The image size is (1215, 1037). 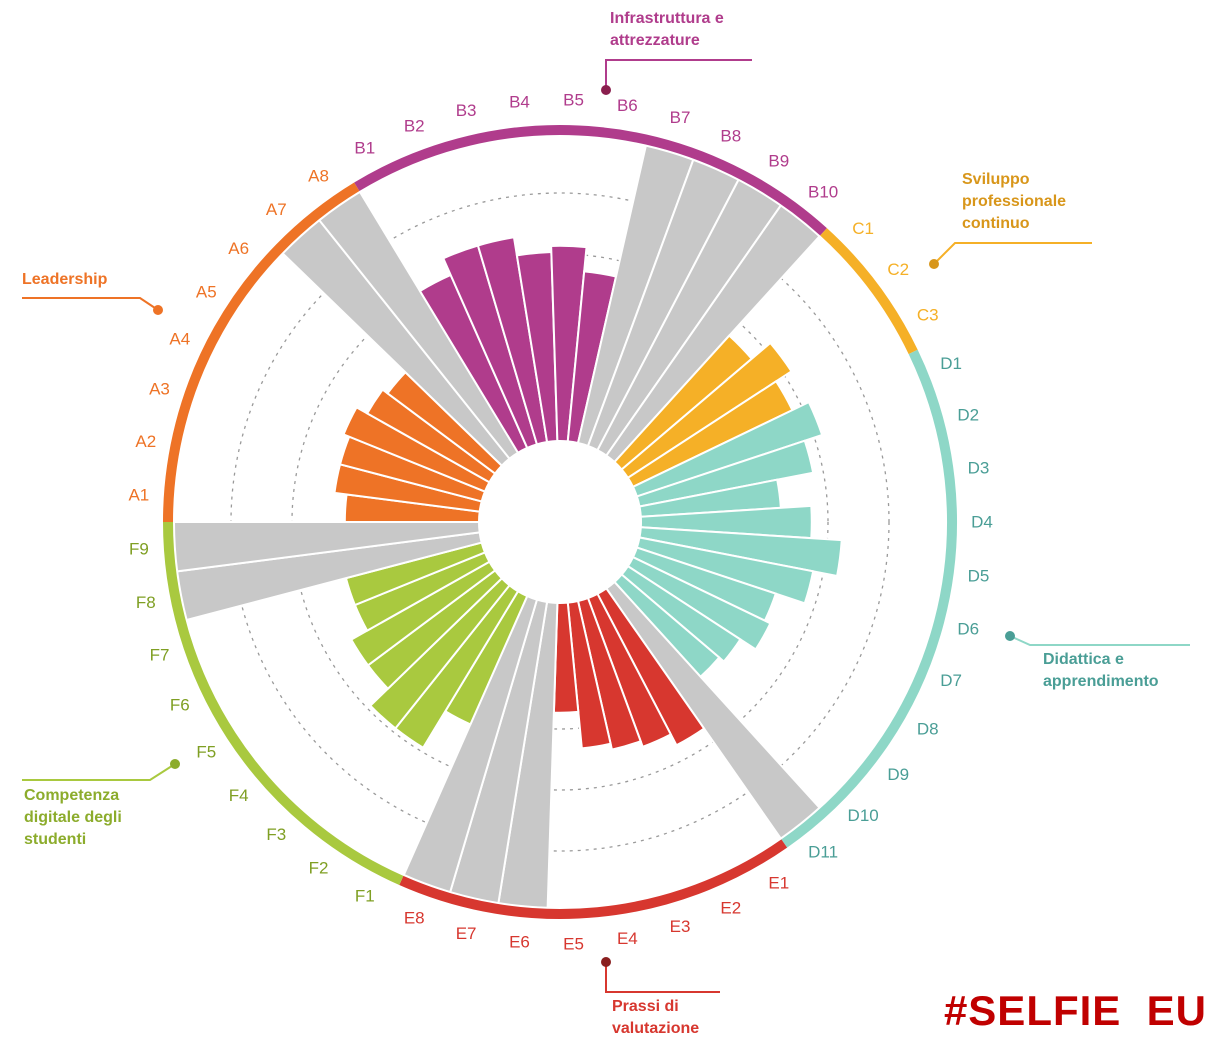 I want to click on group-label-line: studenti, so click(x=55, y=839).